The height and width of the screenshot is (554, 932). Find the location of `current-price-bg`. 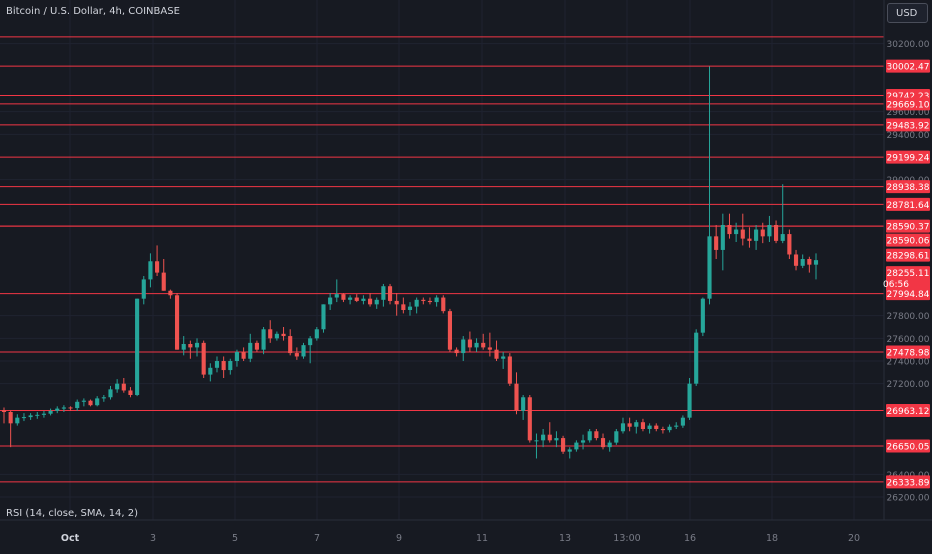

current-price-bg is located at coordinates (908, 278).